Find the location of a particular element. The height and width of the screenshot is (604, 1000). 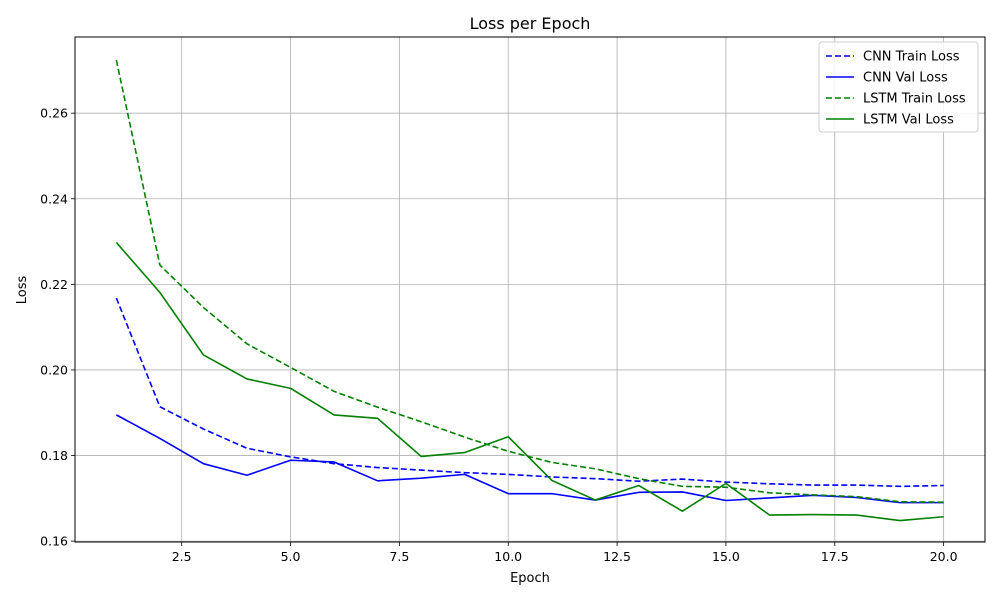

y-tick-label: 0.22 is located at coordinates (54, 284).